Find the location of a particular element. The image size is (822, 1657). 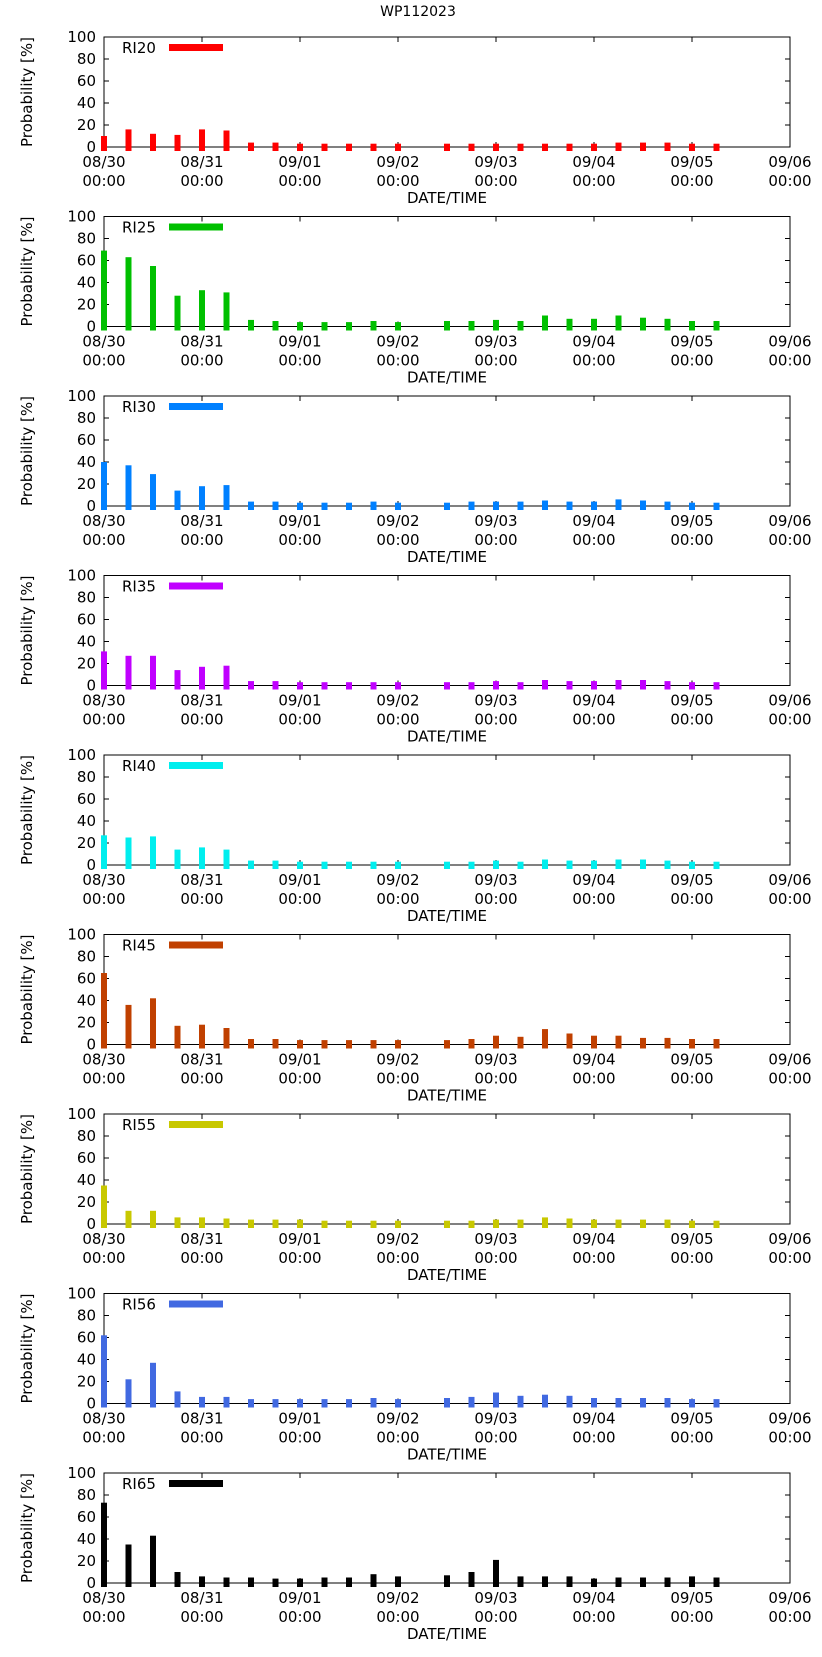

legend-label: RI56 is located at coordinates (139, 1305).